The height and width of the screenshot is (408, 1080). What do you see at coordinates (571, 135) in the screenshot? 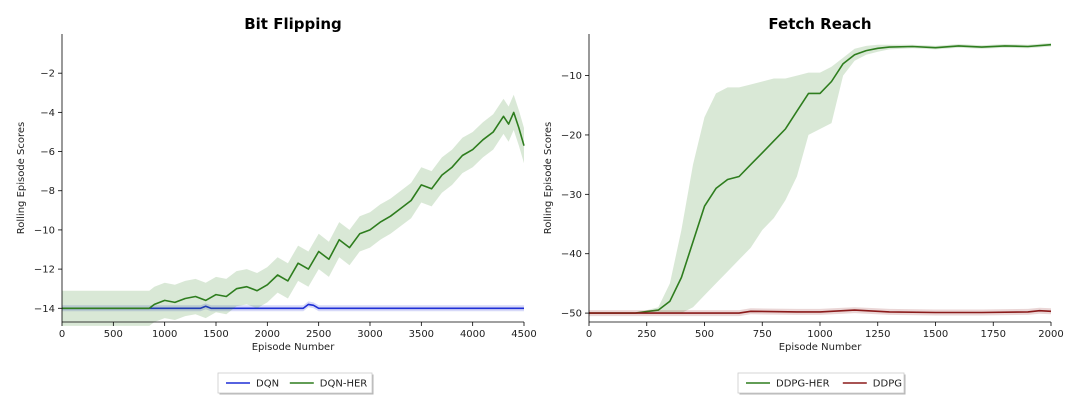
I see `y-tick-label: −20` at bounding box center [571, 135].